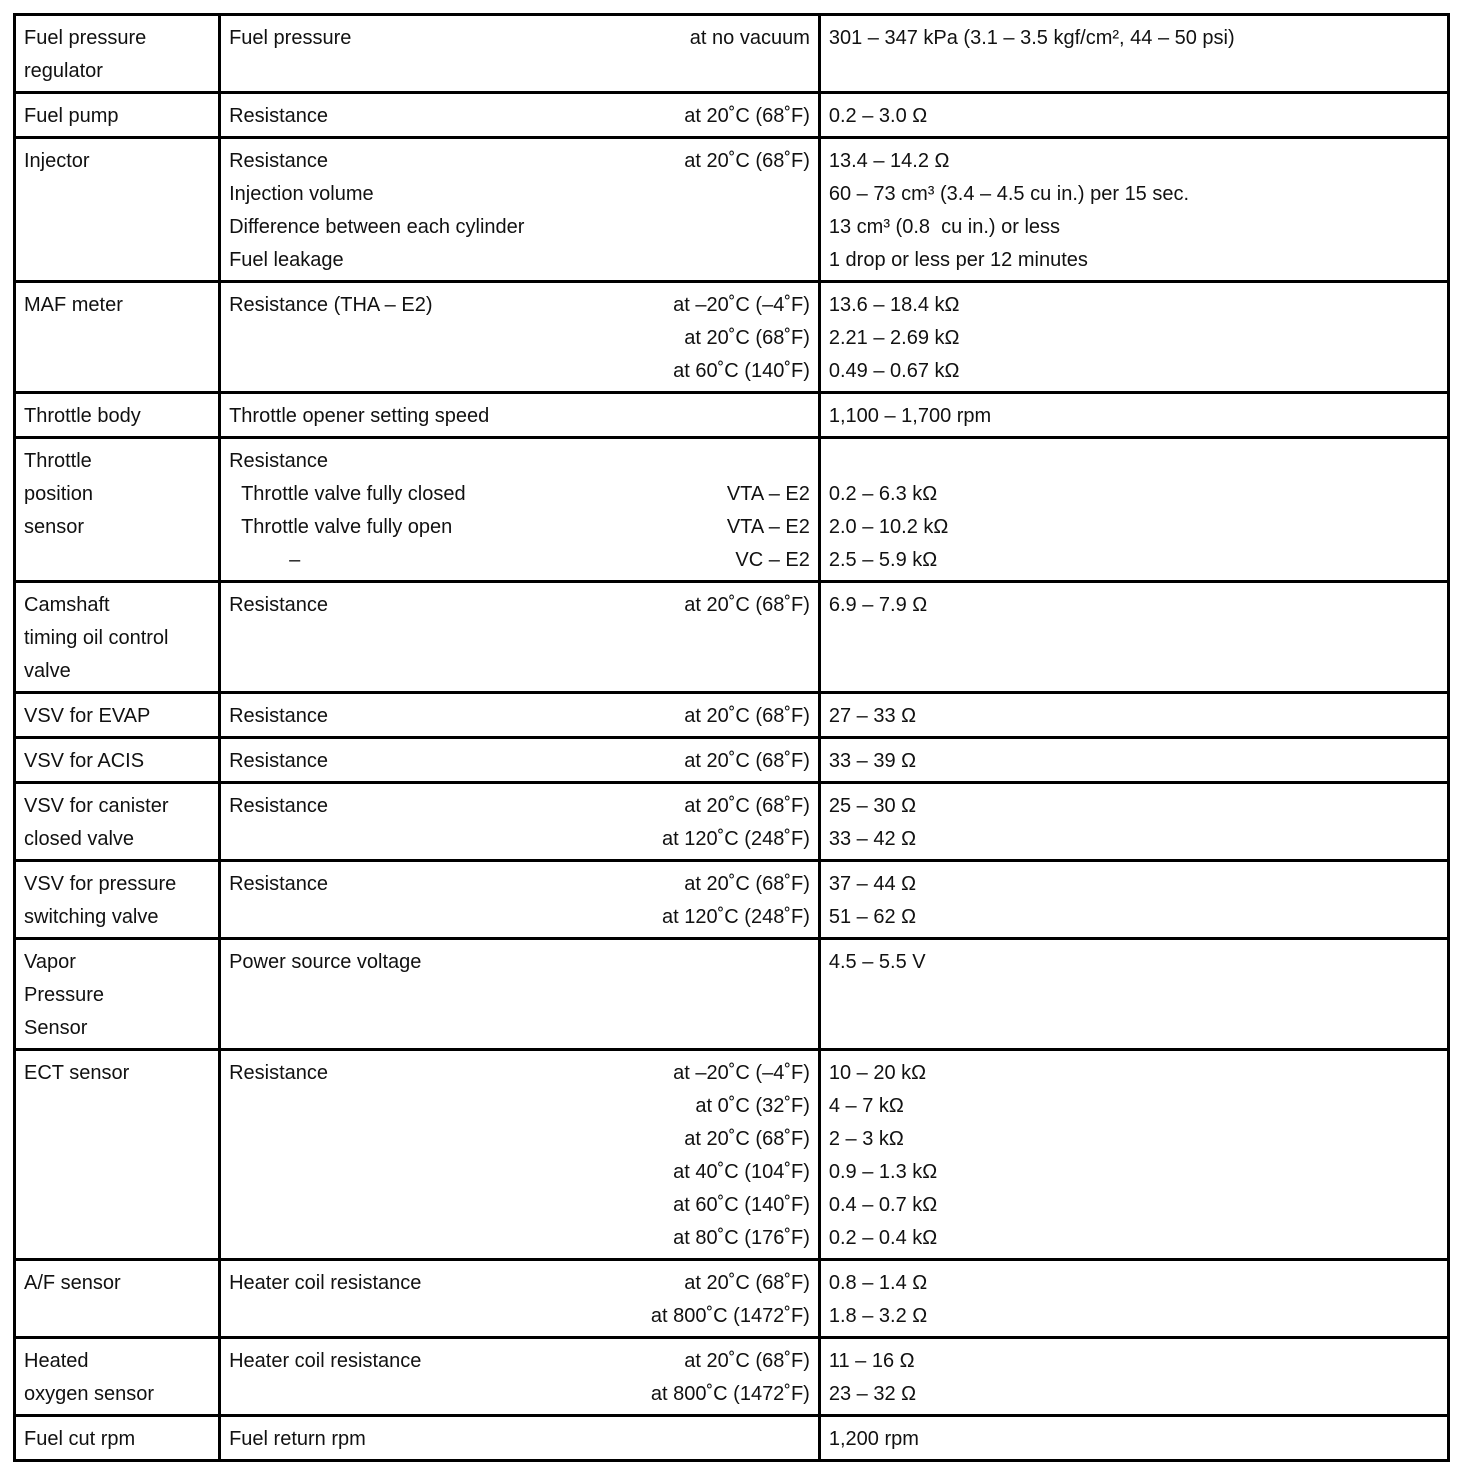 This screenshot has width=1472, height=1462. Describe the element at coordinates (1134, 461) in the screenshot. I see `spec-value` at that location.